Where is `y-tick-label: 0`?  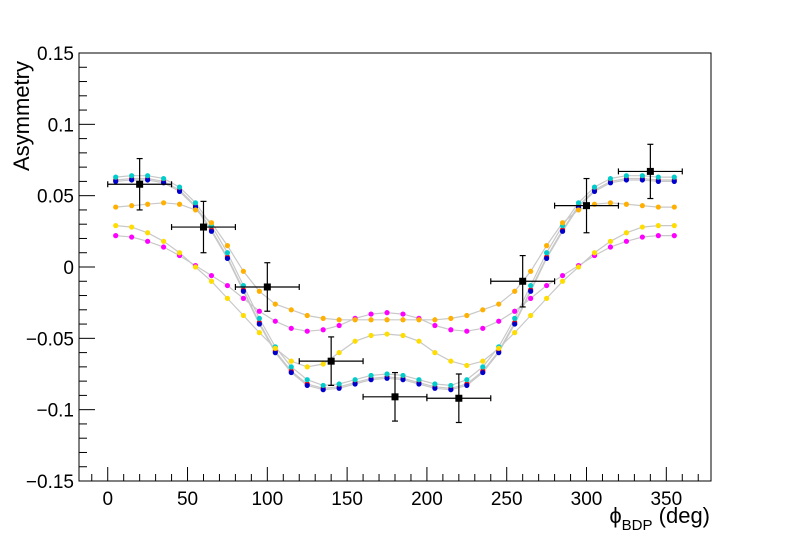
y-tick-label: 0 is located at coordinates (68, 268).